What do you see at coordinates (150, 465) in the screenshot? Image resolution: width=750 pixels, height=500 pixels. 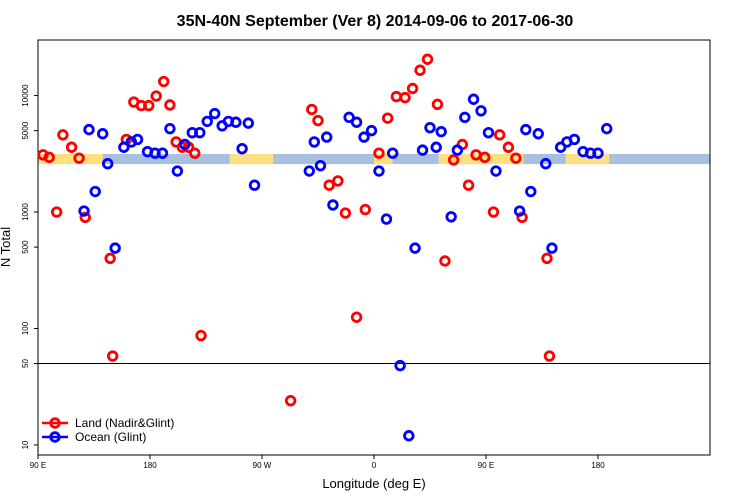 I see `x-tick-label: 180` at bounding box center [150, 465].